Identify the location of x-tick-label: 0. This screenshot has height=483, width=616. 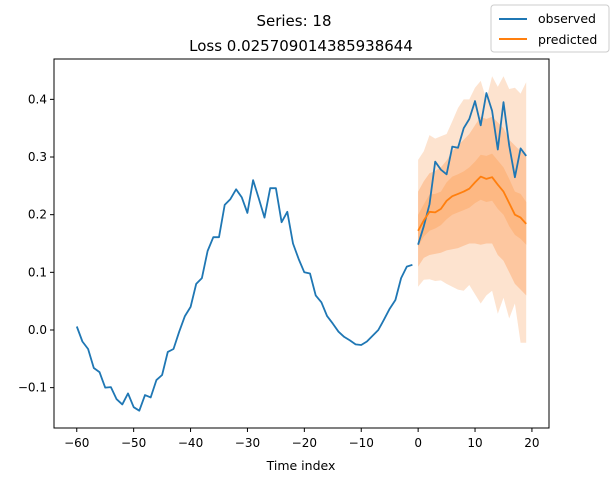
(418, 443).